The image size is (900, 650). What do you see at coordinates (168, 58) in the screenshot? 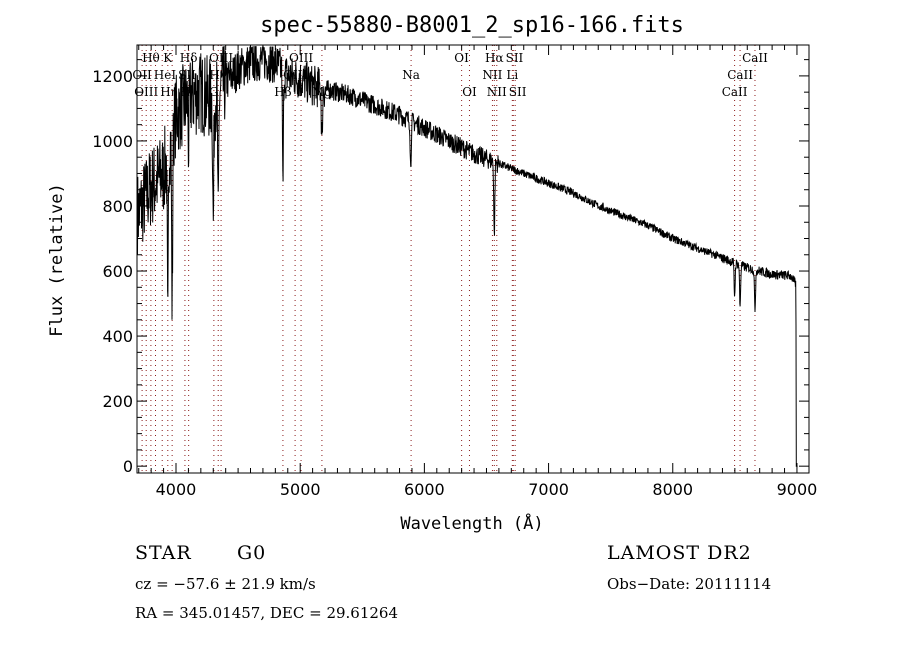
I see `line-marker-label: K` at bounding box center [168, 58].